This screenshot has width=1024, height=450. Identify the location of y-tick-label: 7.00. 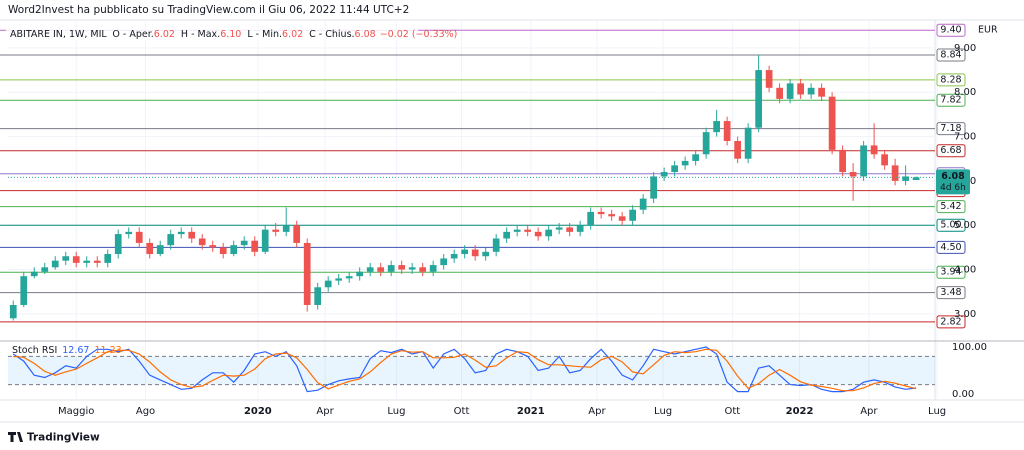
(965, 137).